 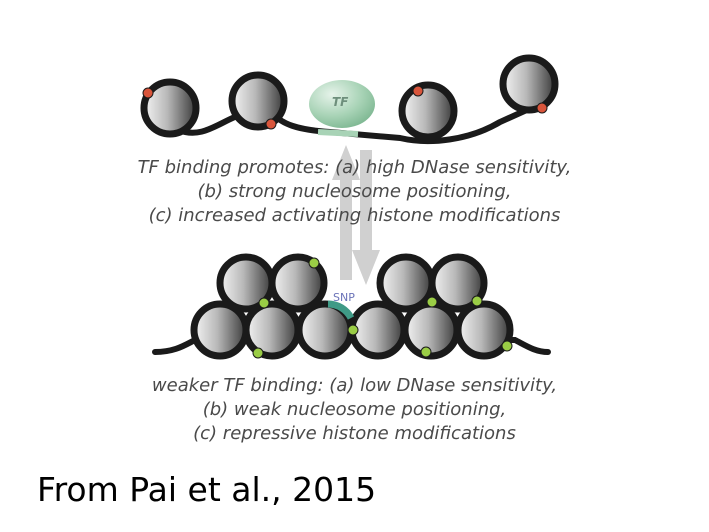 I want to click on closed-chromatin-state: SNP, so click(x=351, y=306).